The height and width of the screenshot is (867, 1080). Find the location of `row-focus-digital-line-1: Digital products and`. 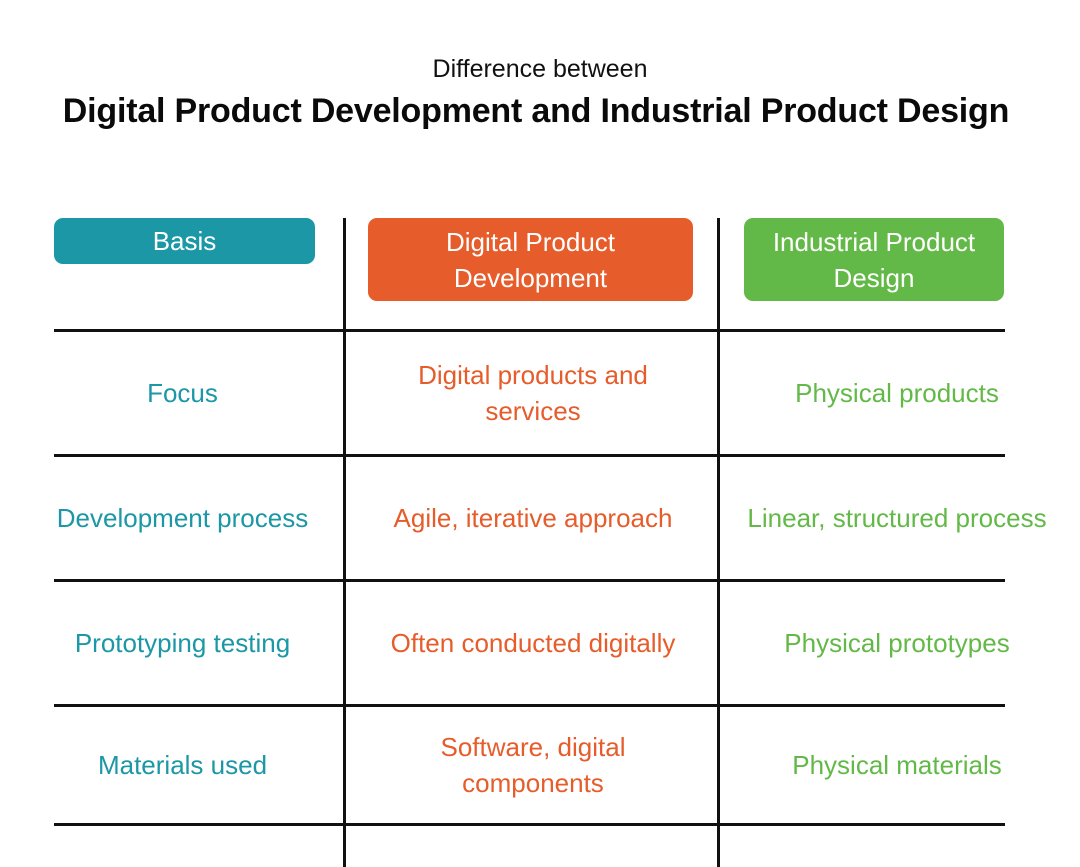

row-focus-digital-line-1: Digital products and is located at coordinates (533, 375).